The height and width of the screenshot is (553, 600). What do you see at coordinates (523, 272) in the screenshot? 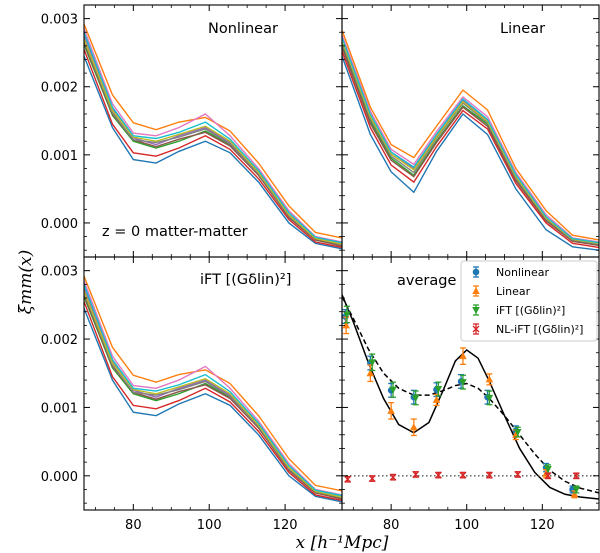
I see `legend-entry-label: Nonlinear` at bounding box center [523, 272].